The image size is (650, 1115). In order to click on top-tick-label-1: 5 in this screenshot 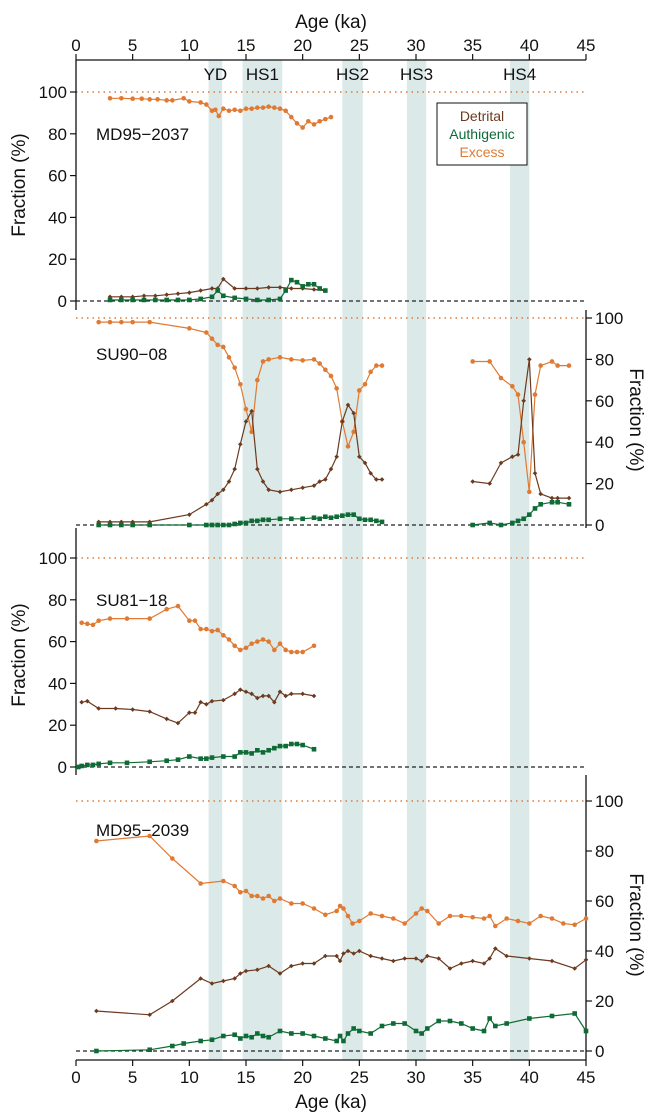, I will do `click(132, 45)`.